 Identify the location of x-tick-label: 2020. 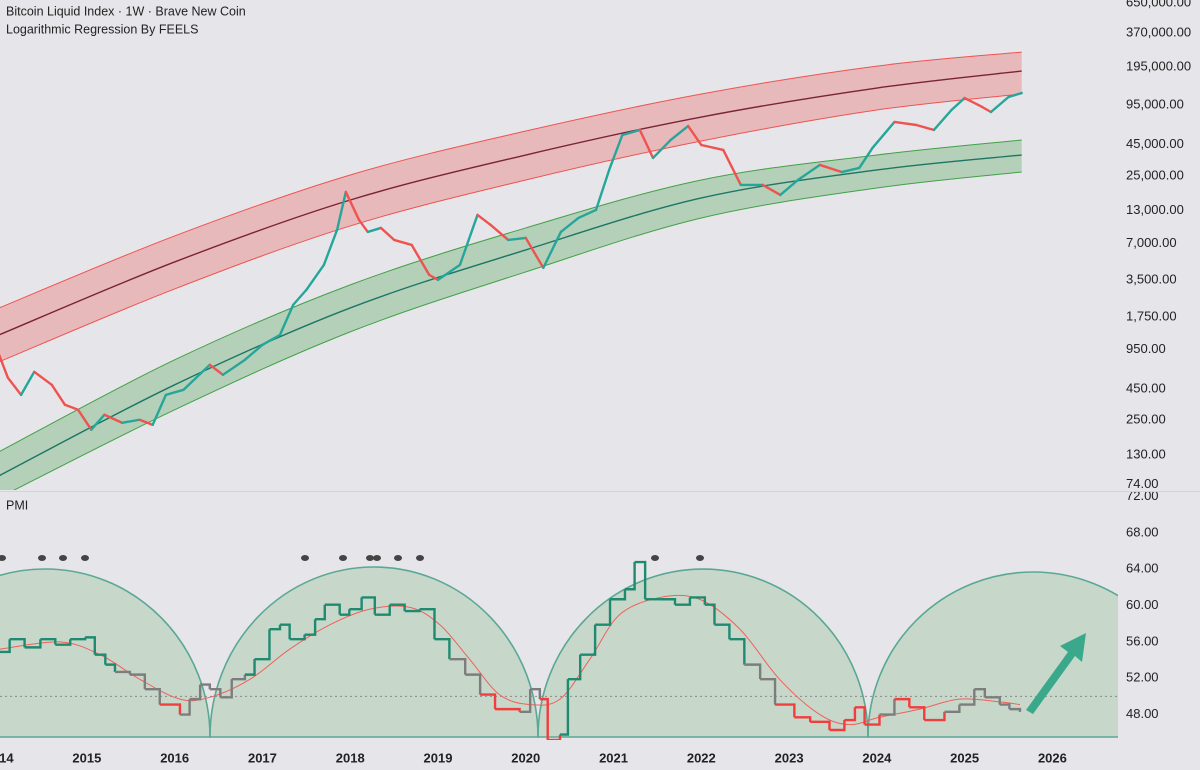
(525, 757).